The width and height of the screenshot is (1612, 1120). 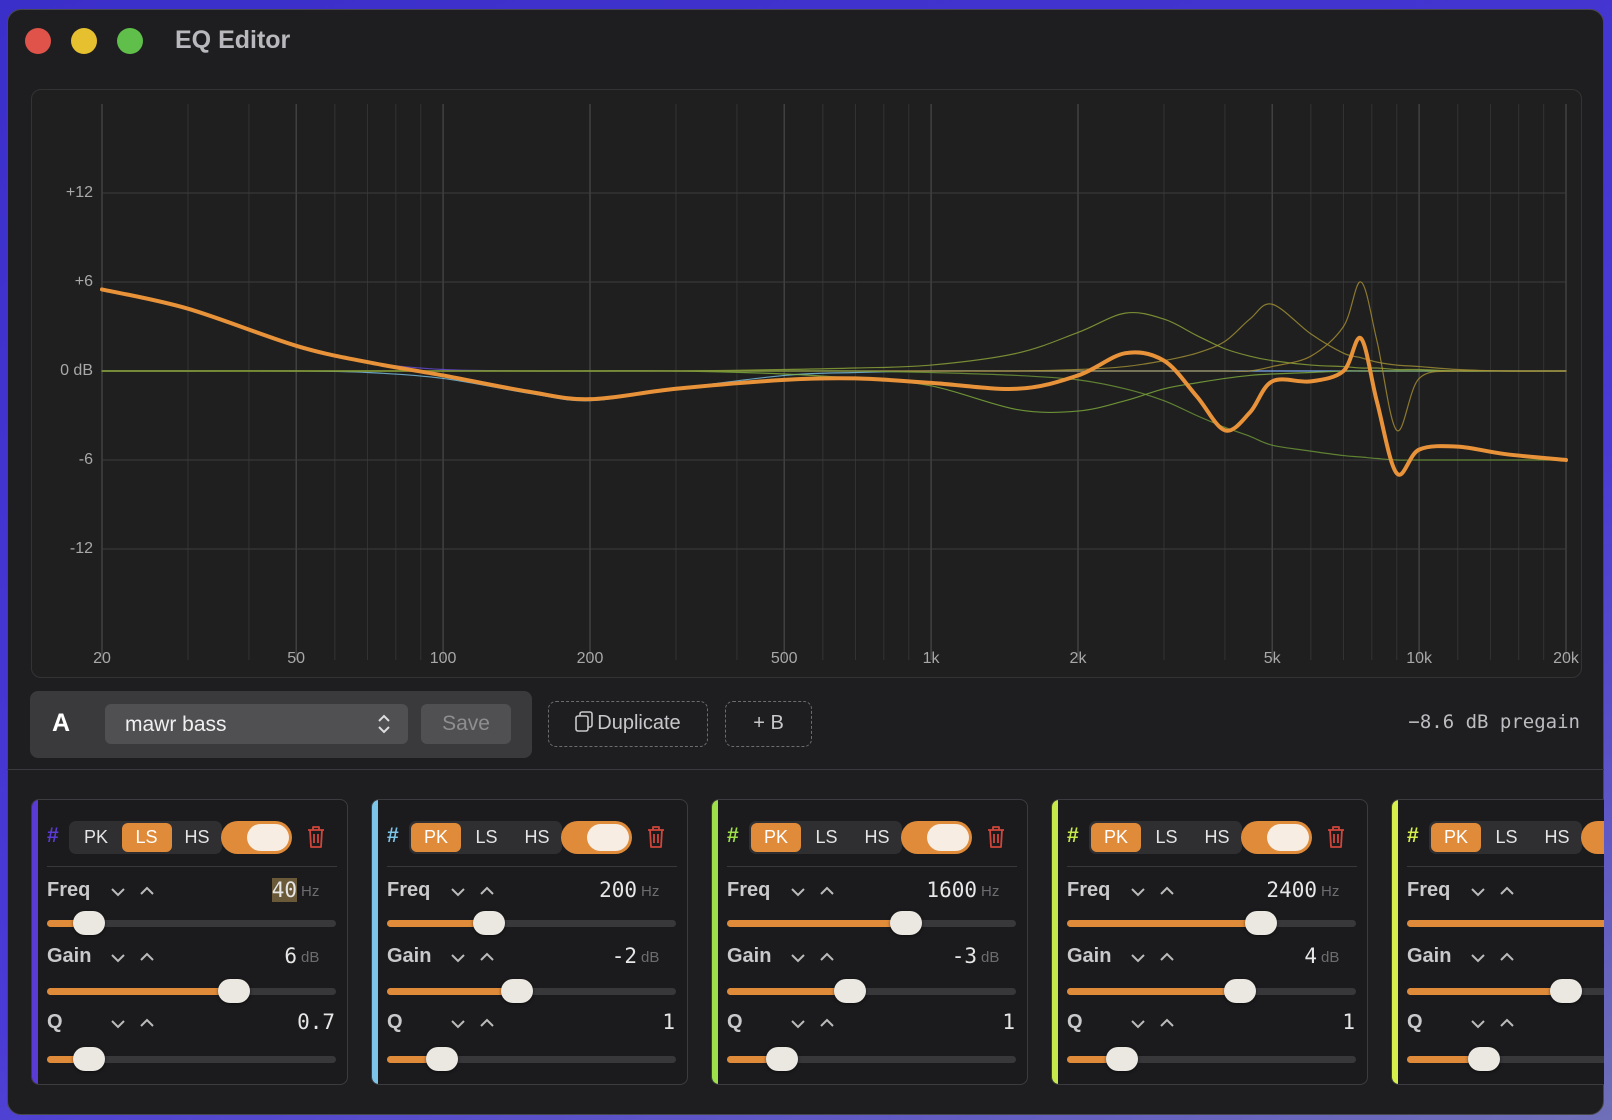 I want to click on duplicate-button: Duplicate, so click(x=628, y=724).